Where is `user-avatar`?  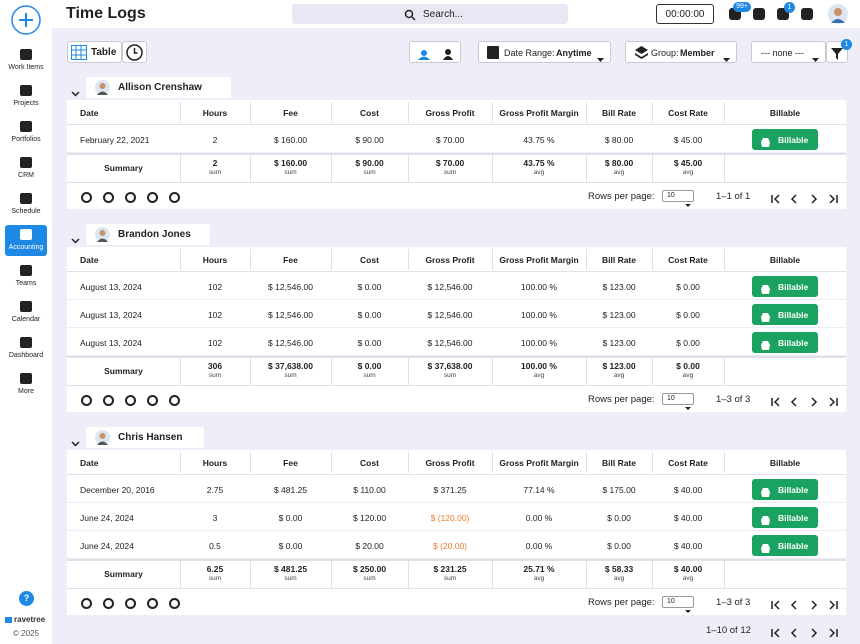 user-avatar is located at coordinates (838, 14).